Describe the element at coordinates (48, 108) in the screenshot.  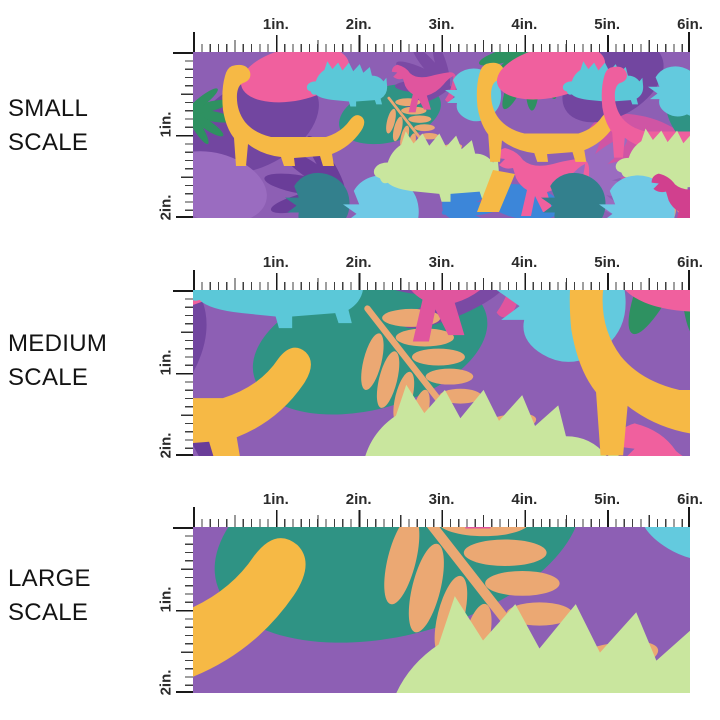
I see `row-label-text: SMALL` at that location.